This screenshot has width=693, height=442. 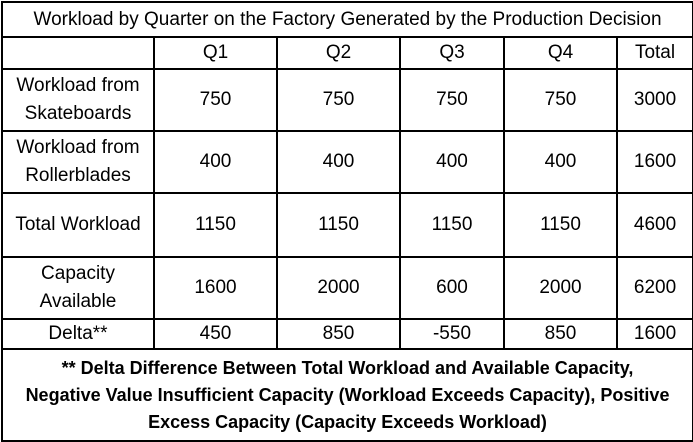 I want to click on table-cell: 4600, so click(x=654, y=225).